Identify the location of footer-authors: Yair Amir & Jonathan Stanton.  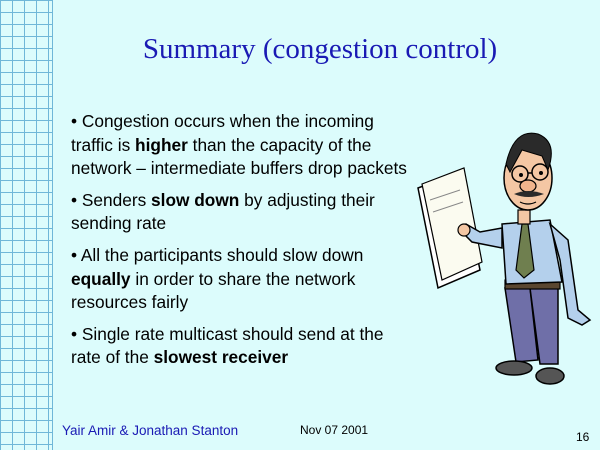
(150, 430).